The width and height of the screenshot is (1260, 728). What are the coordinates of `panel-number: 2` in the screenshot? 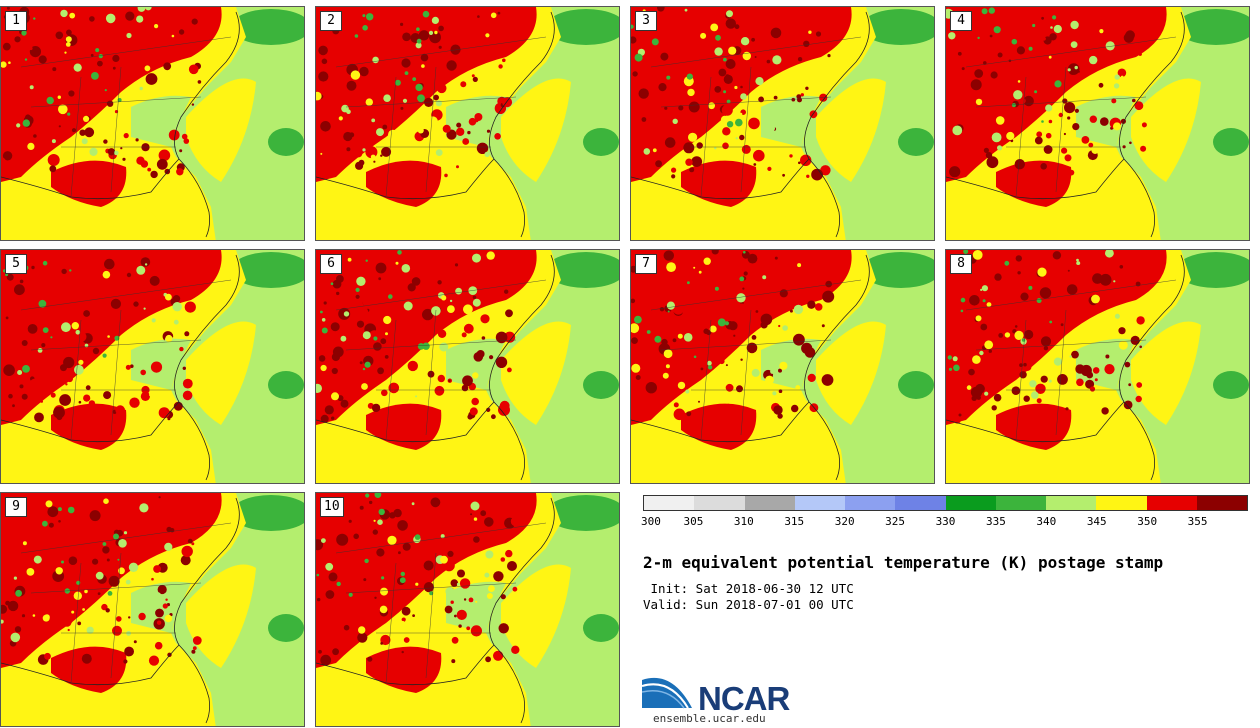 It's located at (331, 21).